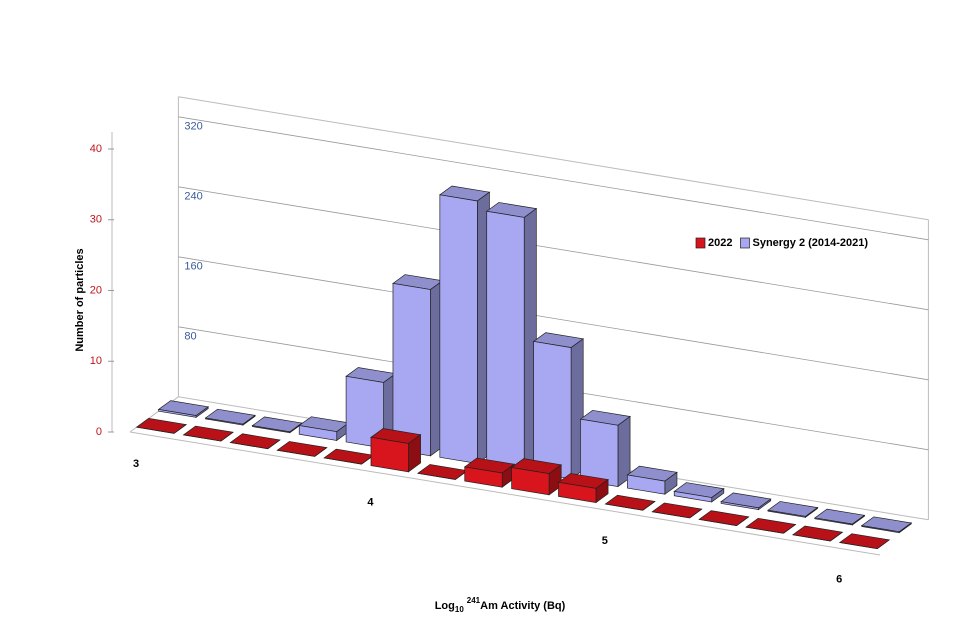 The width and height of the screenshot is (960, 640). I want to click on x-tick-label: 4, so click(370, 503).